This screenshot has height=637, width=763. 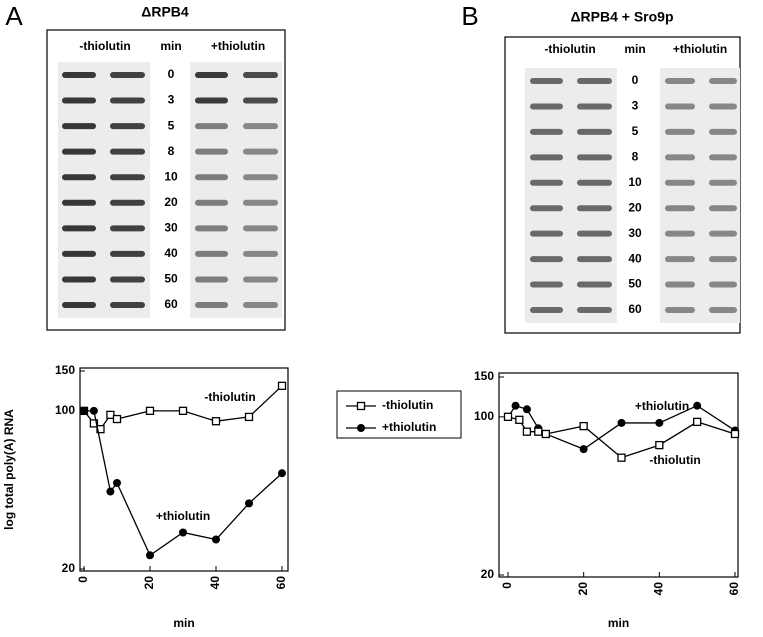 What do you see at coordinates (184, 469) in the screenshot?
I see `plot-frame` at bounding box center [184, 469].